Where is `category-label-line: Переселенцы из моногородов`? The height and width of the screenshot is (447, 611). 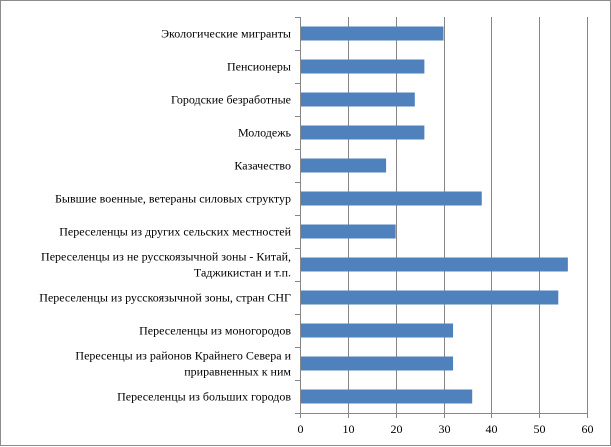 category-label-line: Переселенцы из моногородов is located at coordinates (215, 331).